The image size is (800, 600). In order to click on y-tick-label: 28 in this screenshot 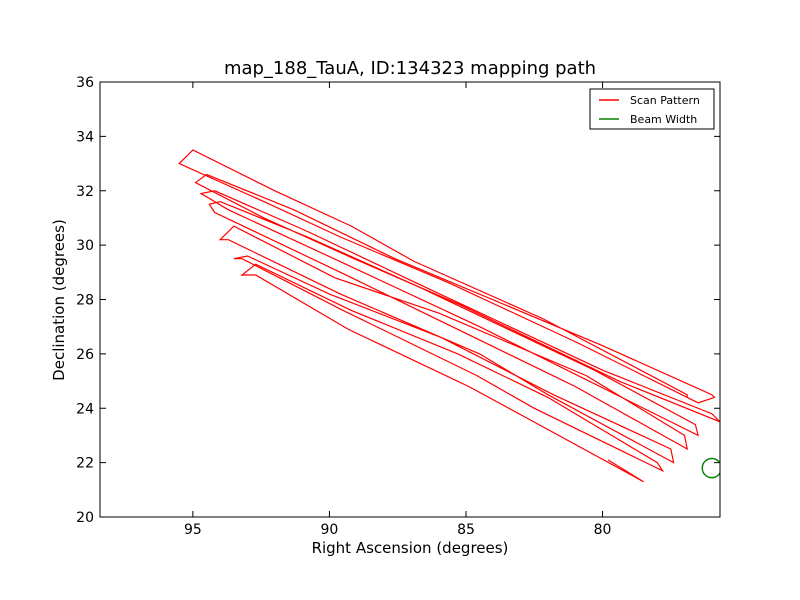, I will do `click(85, 301)`.